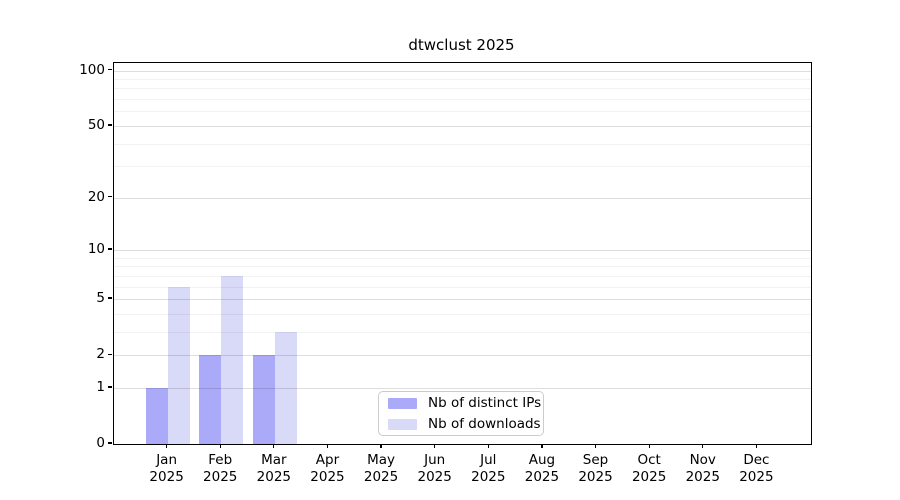  Describe the element at coordinates (702, 468) in the screenshot. I see `x-tick-label: Nov 2025` at that location.